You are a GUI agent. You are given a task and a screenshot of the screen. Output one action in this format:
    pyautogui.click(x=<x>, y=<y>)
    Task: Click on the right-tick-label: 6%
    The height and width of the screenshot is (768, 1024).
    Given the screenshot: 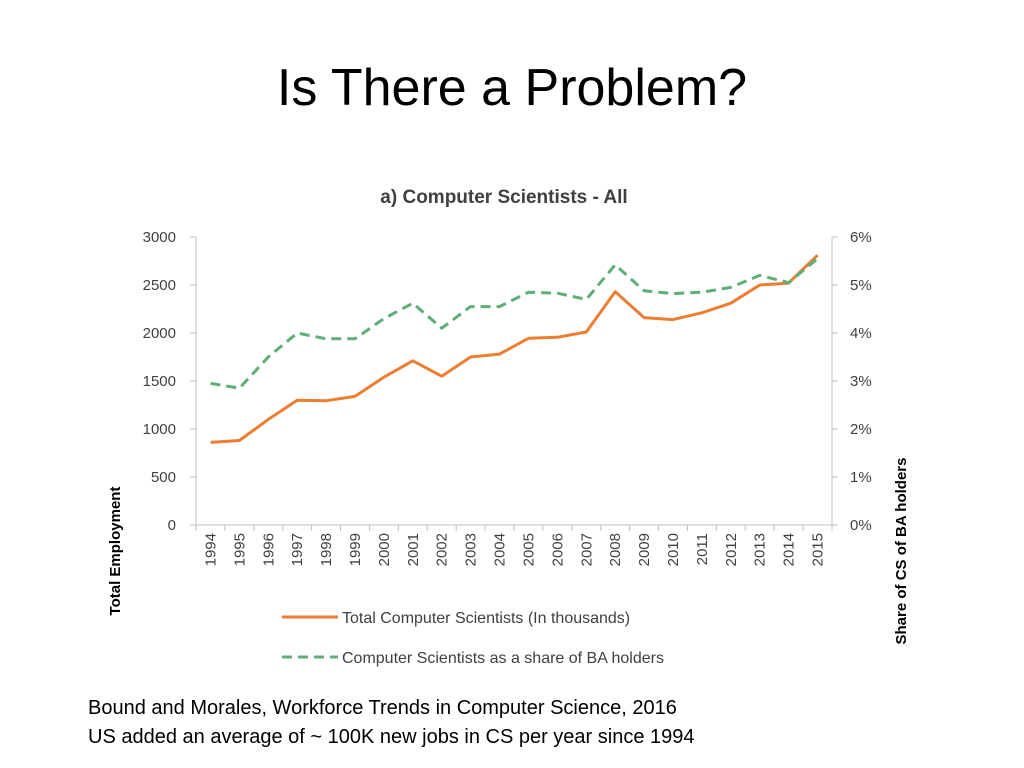 What is the action you would take?
    pyautogui.click(x=861, y=237)
    